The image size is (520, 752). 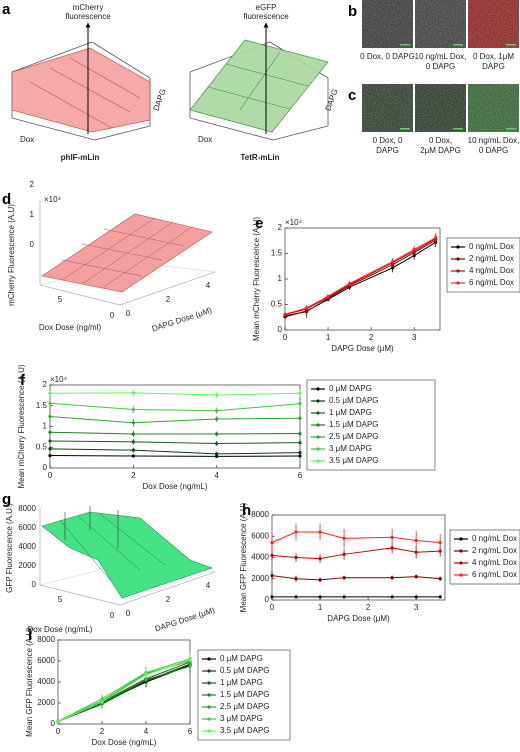 What do you see at coordinates (246, 510) in the screenshot?
I see `panel-label: h` at bounding box center [246, 510].